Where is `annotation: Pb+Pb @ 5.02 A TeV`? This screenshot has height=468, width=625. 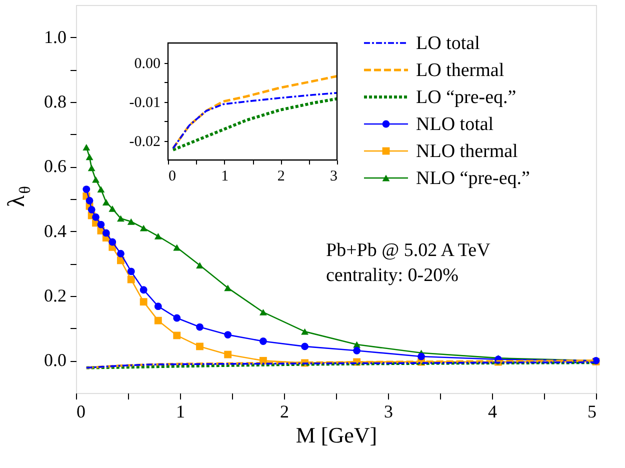
annotation: Pb+Pb @ 5.02 A TeV is located at coordinates (408, 250).